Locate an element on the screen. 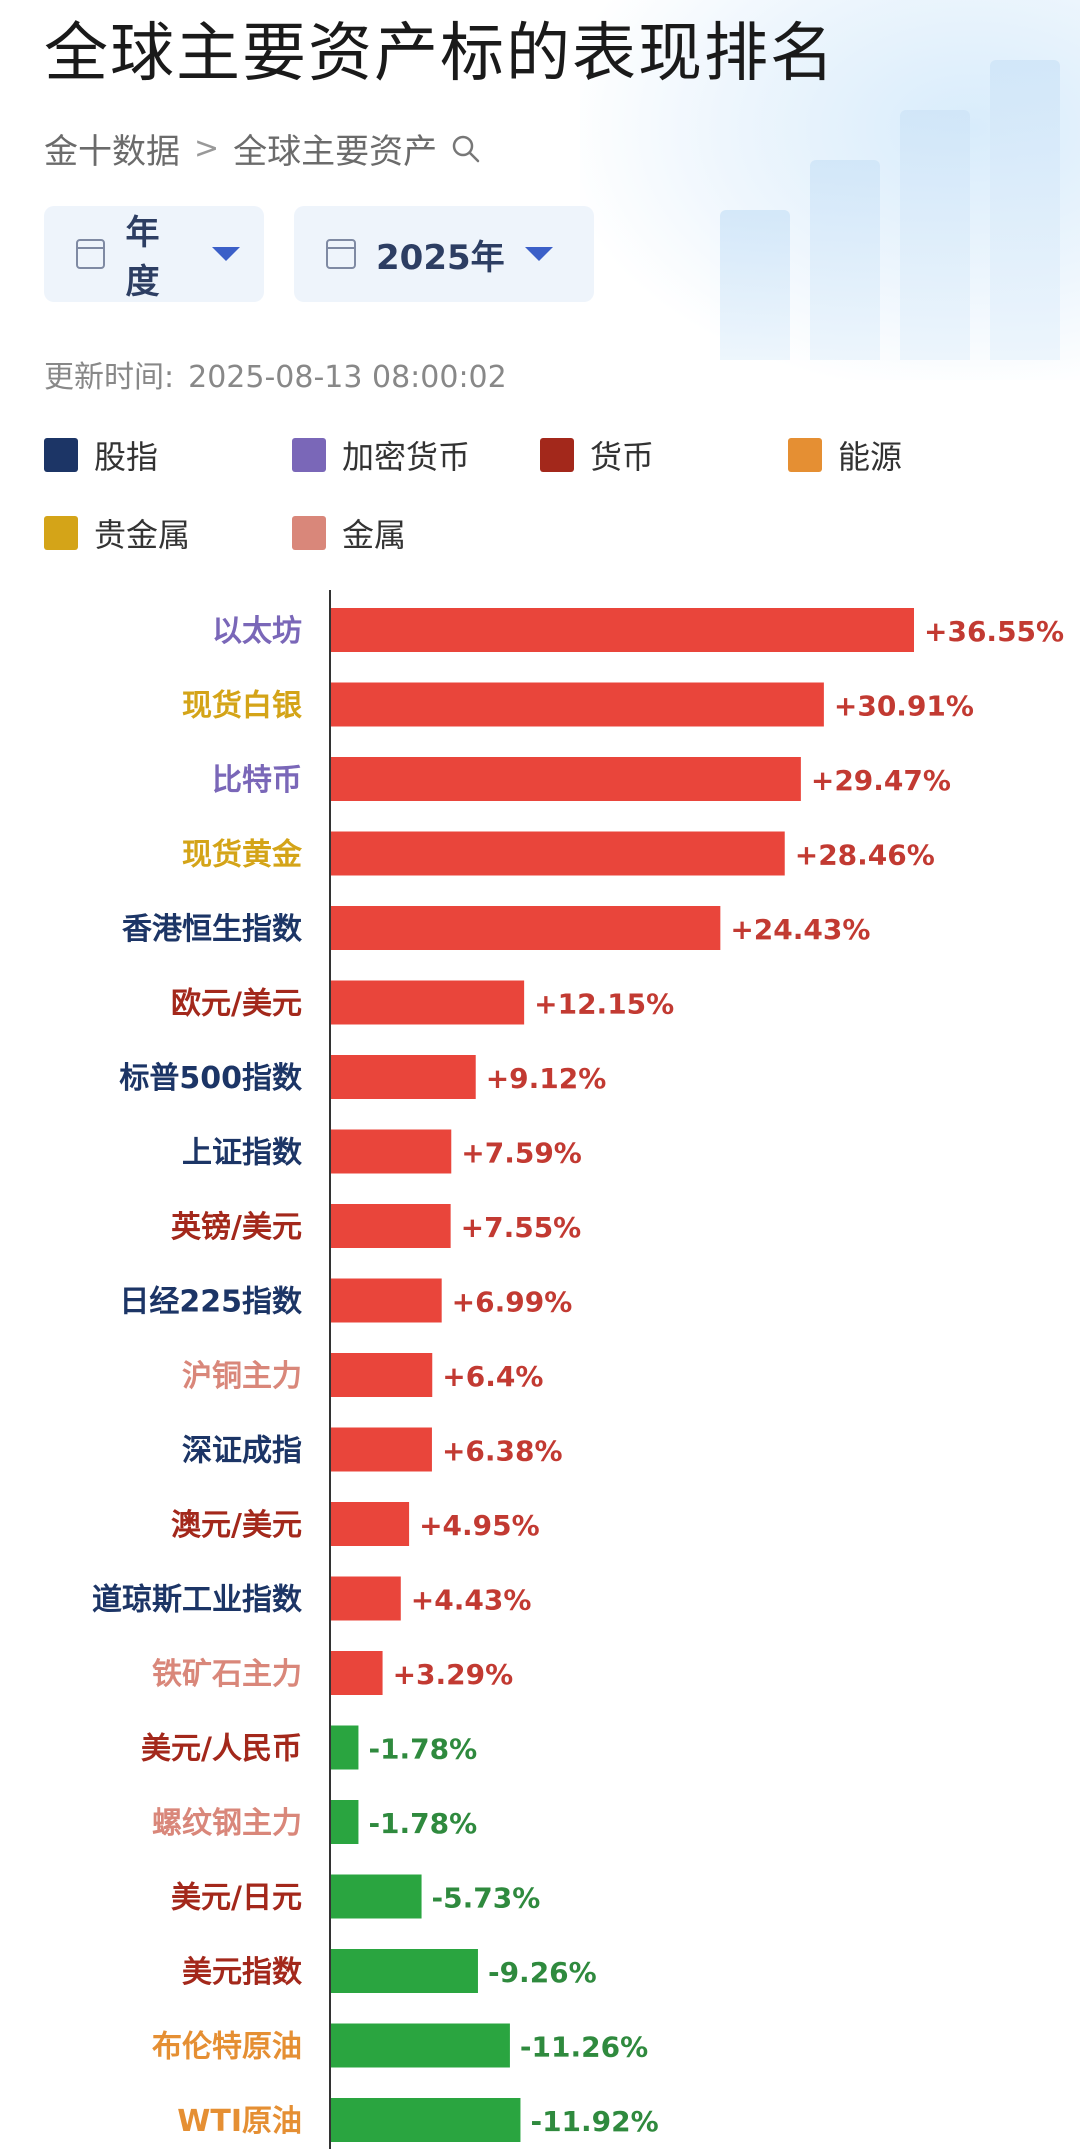 The image size is (1080, 2149). value-label: +36.55% is located at coordinates (994, 631).